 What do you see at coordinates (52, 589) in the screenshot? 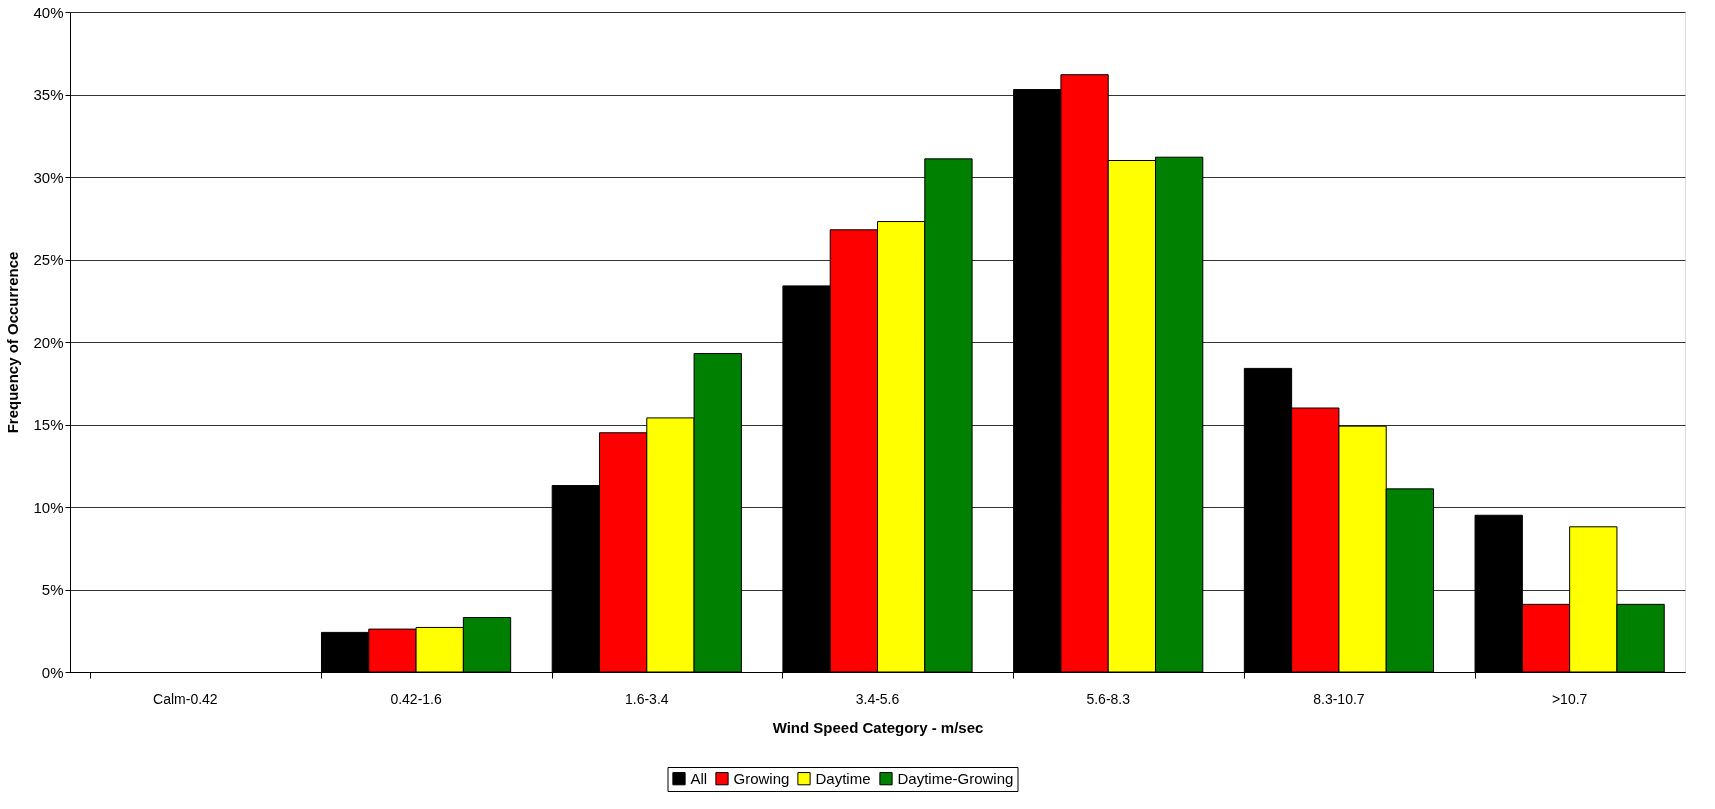
I see `y-tick-label: 5%` at bounding box center [52, 589].